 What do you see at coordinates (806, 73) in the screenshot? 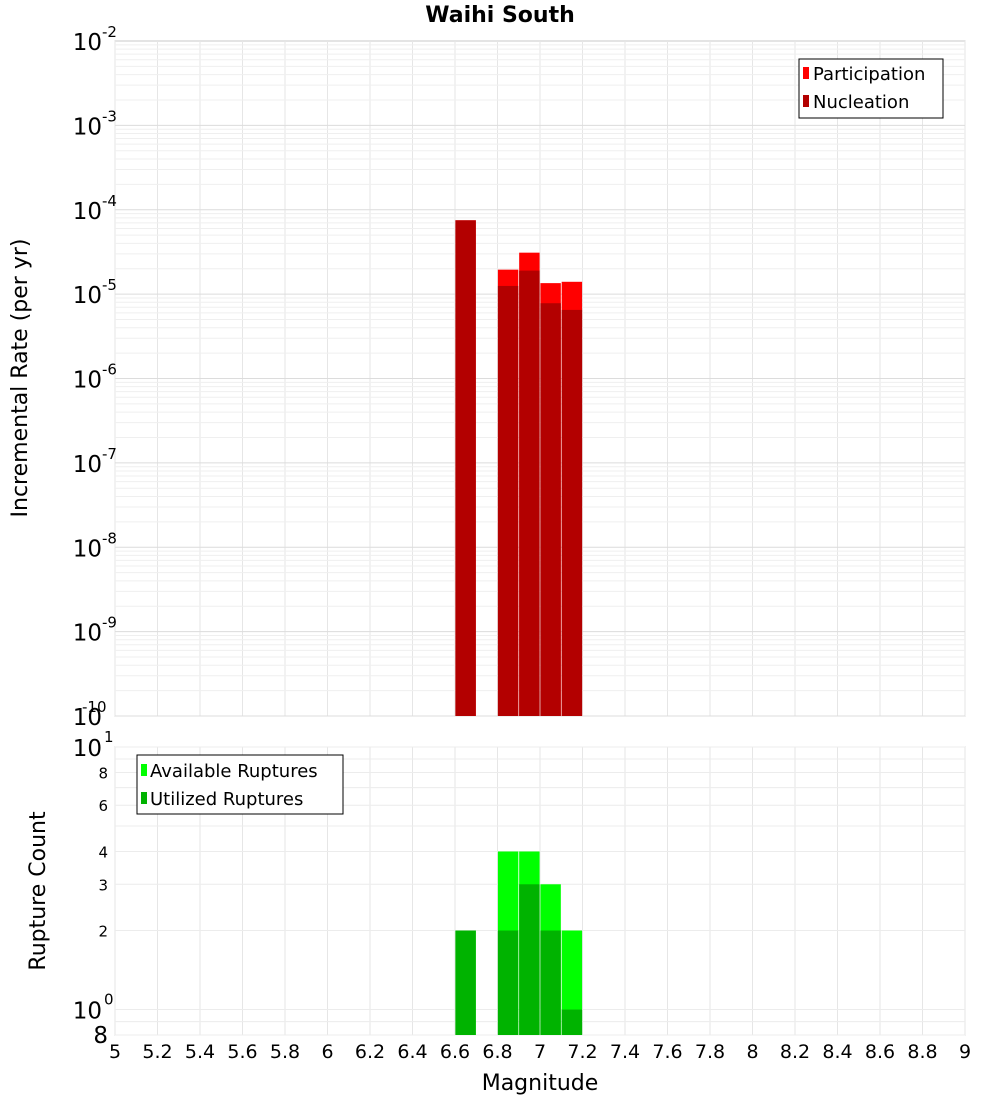
I see `legend-swatch-participation` at bounding box center [806, 73].